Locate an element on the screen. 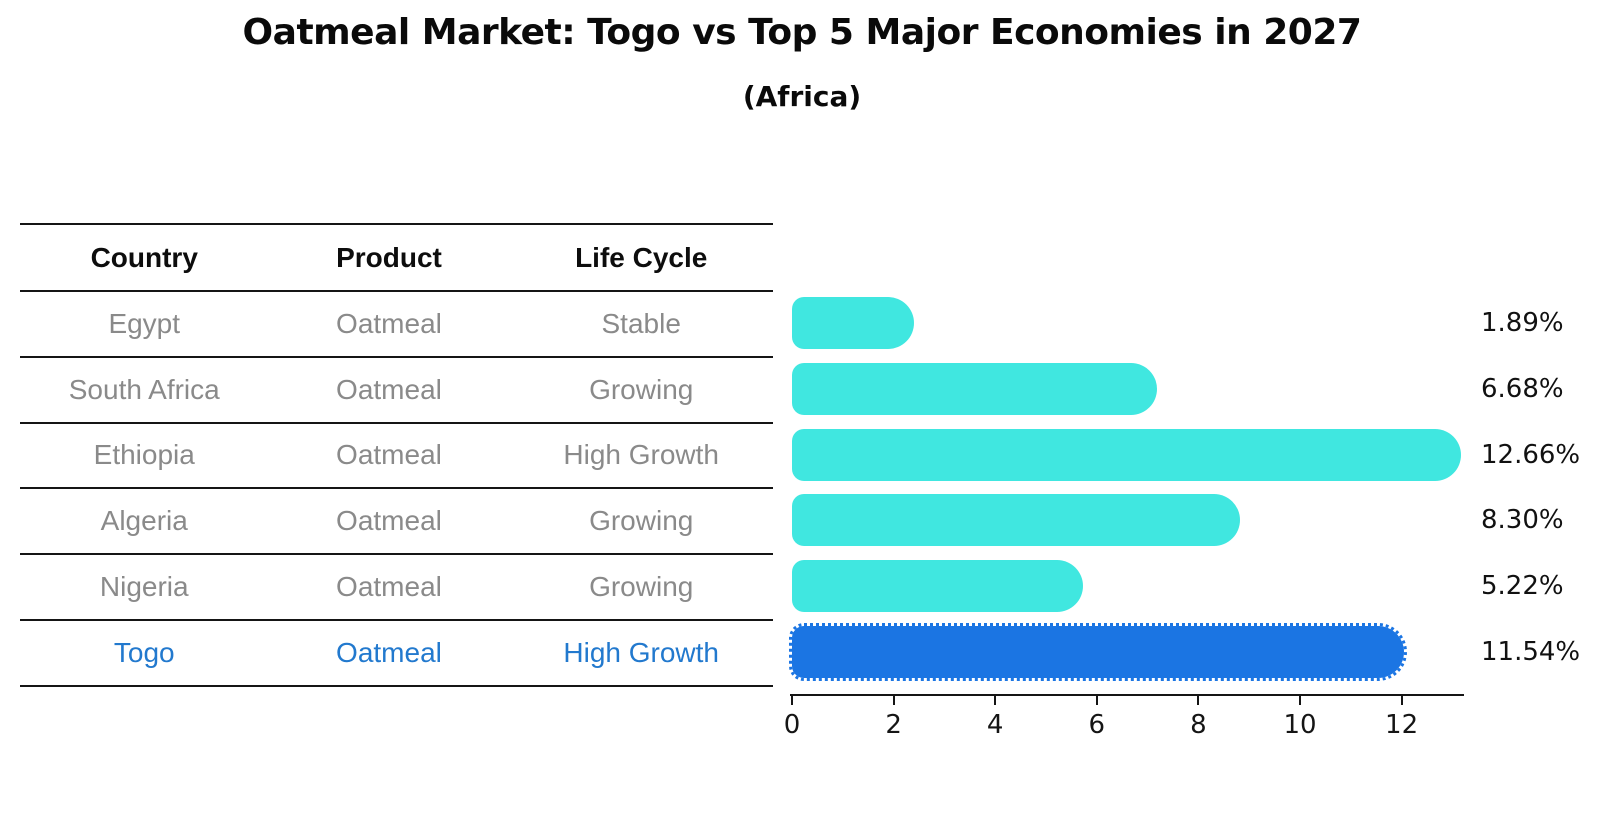 The width and height of the screenshot is (1604, 823). table-row: Ethiopia Oatmeal High Growth is located at coordinates (396, 457).